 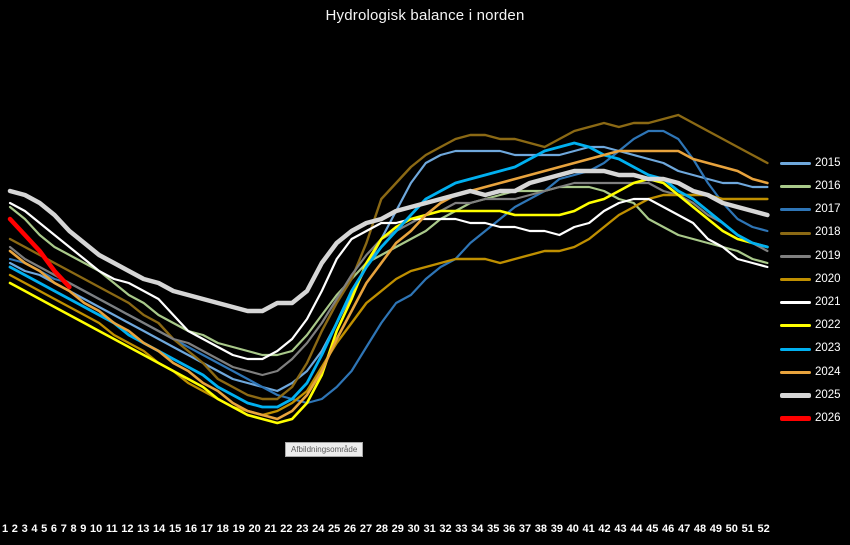 I want to click on x-axis-label-2: 2, so click(x=14, y=529).